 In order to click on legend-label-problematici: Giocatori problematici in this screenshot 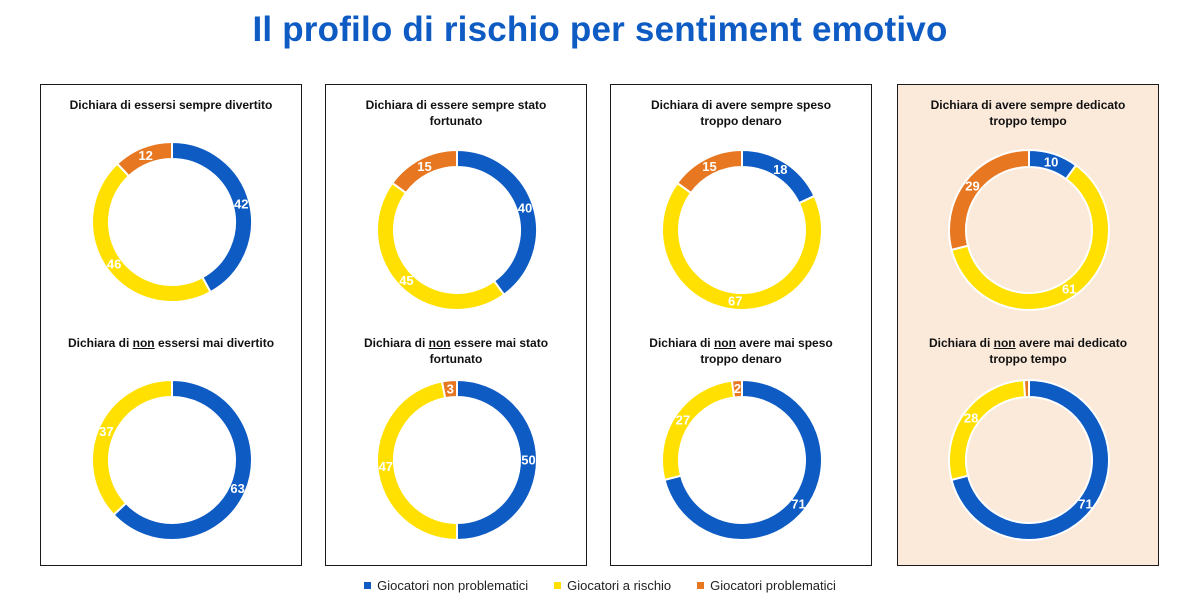, I will do `click(773, 585)`.